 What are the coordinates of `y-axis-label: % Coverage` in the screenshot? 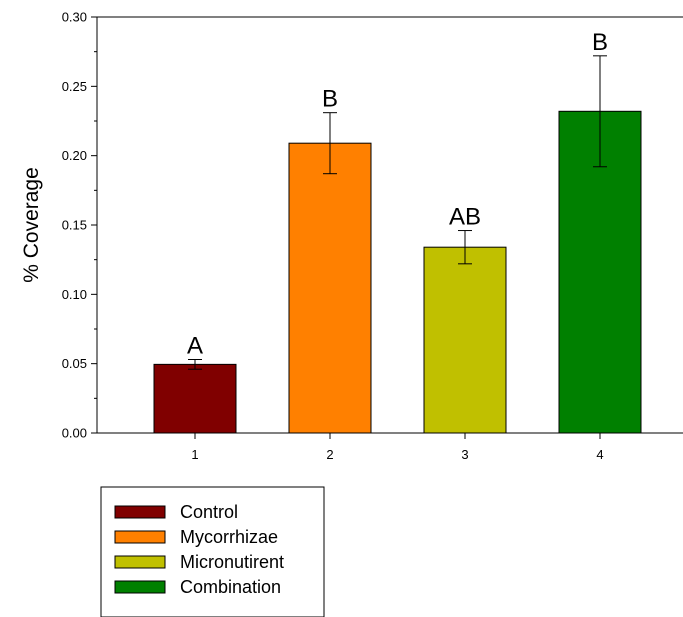 It's located at (31, 225).